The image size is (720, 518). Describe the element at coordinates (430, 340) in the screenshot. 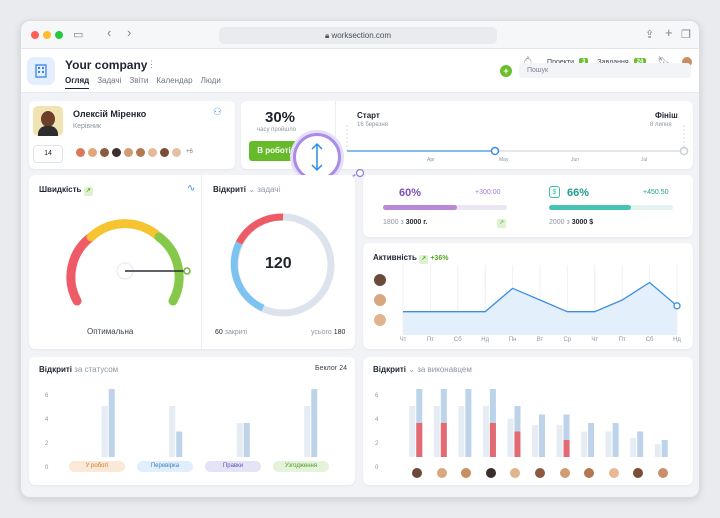

I see `activity-day-label: Пт` at that location.